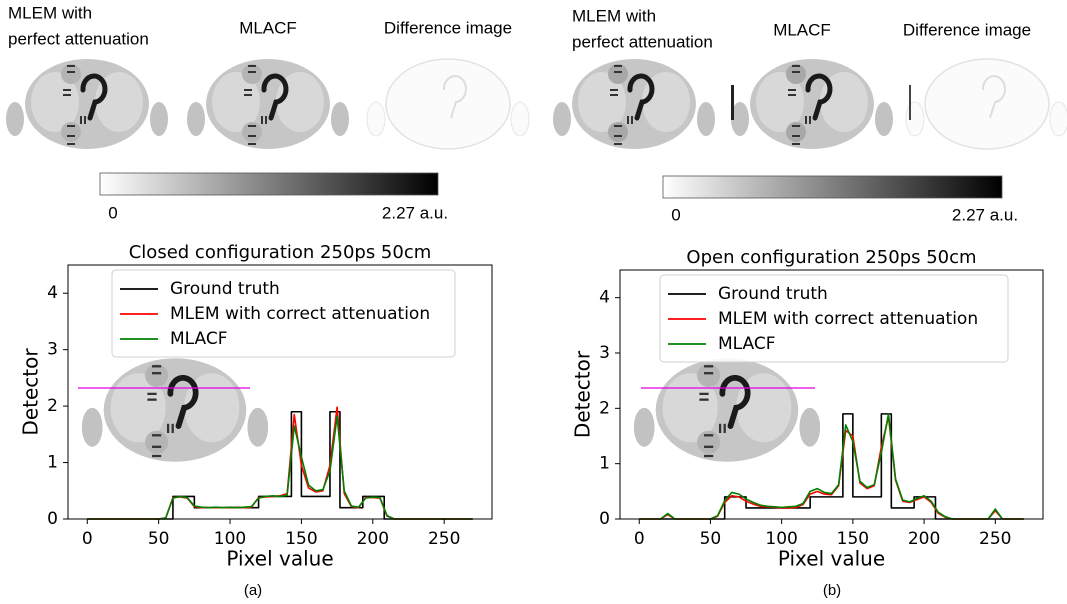  I want to click on chart-title: Open configuration 250ps 50cm, so click(831, 257).